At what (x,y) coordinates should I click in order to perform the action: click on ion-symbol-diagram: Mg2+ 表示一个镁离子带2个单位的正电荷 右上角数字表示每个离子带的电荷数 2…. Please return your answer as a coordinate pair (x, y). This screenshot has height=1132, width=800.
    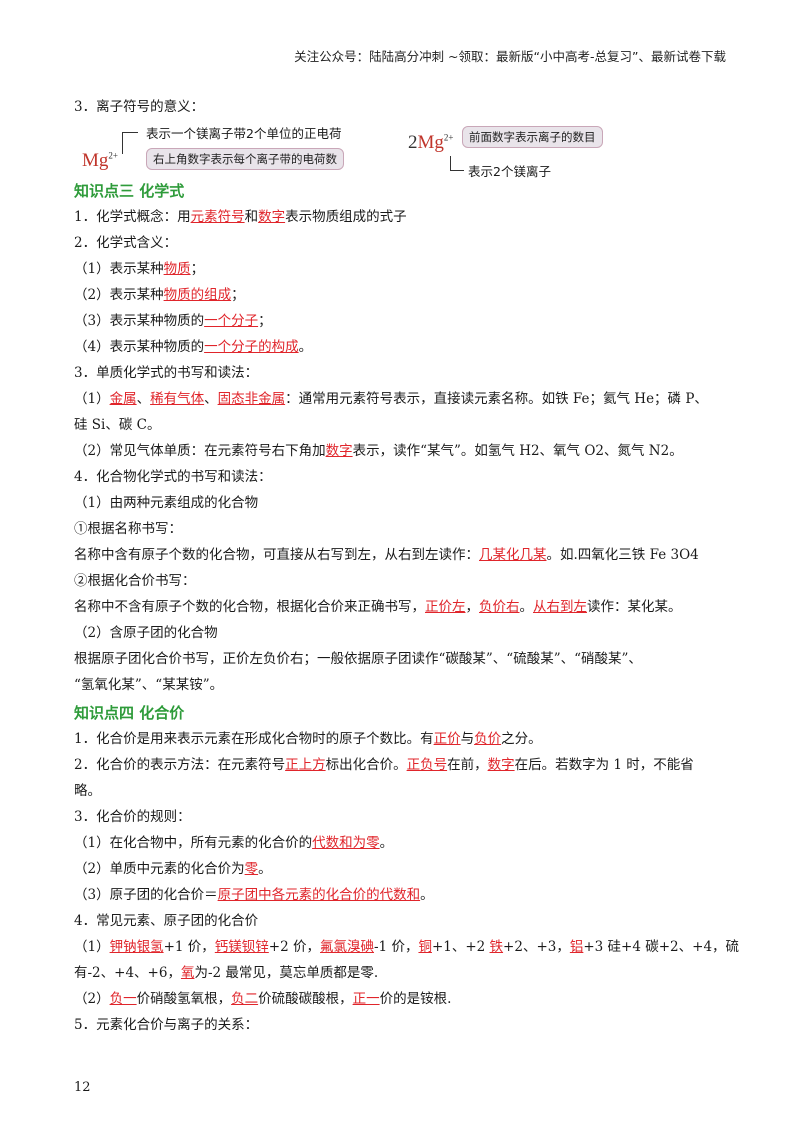
    Looking at the image, I should click on (404, 149).